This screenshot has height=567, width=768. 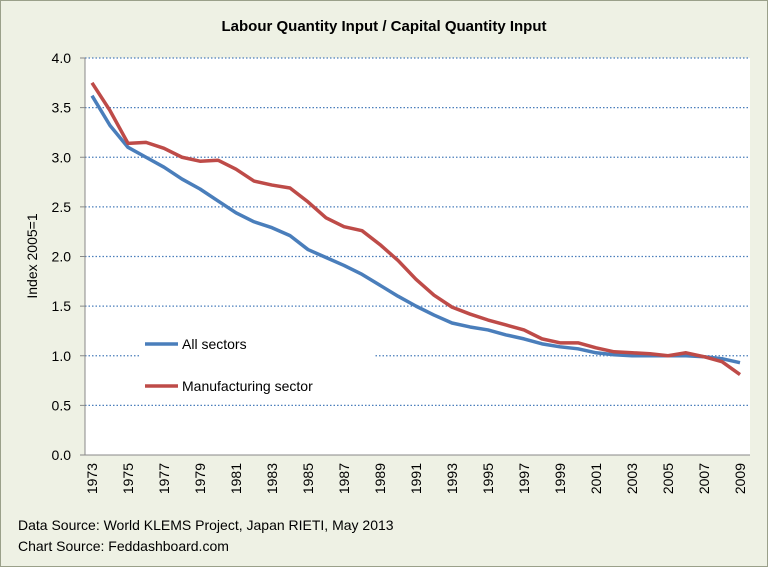 I want to click on x-tick-label: 1981, so click(x=236, y=478).